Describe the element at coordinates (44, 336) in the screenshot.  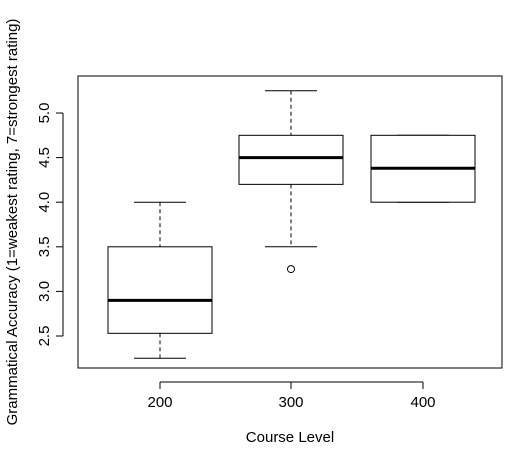
I see `y-tick-label: 2.5` at that location.